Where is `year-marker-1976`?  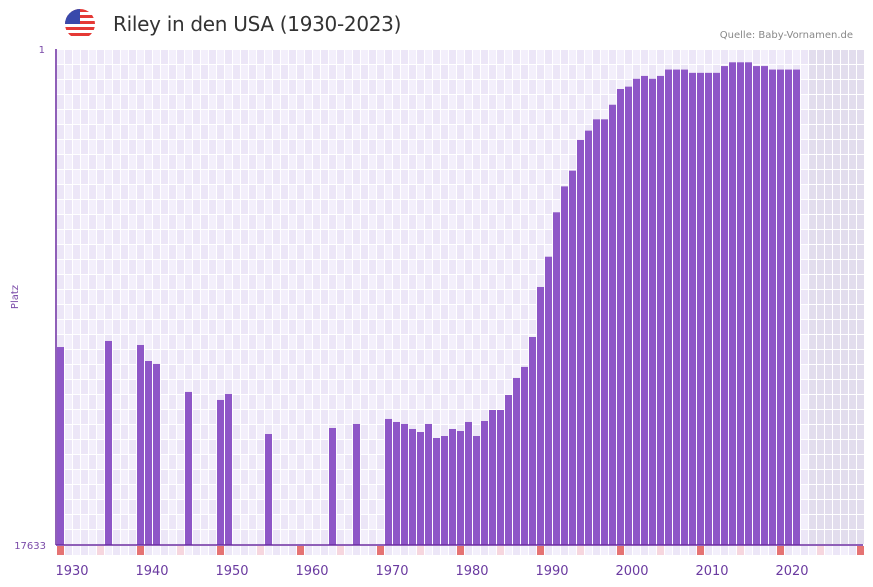
year-marker-1976 is located at coordinates (428, 550).